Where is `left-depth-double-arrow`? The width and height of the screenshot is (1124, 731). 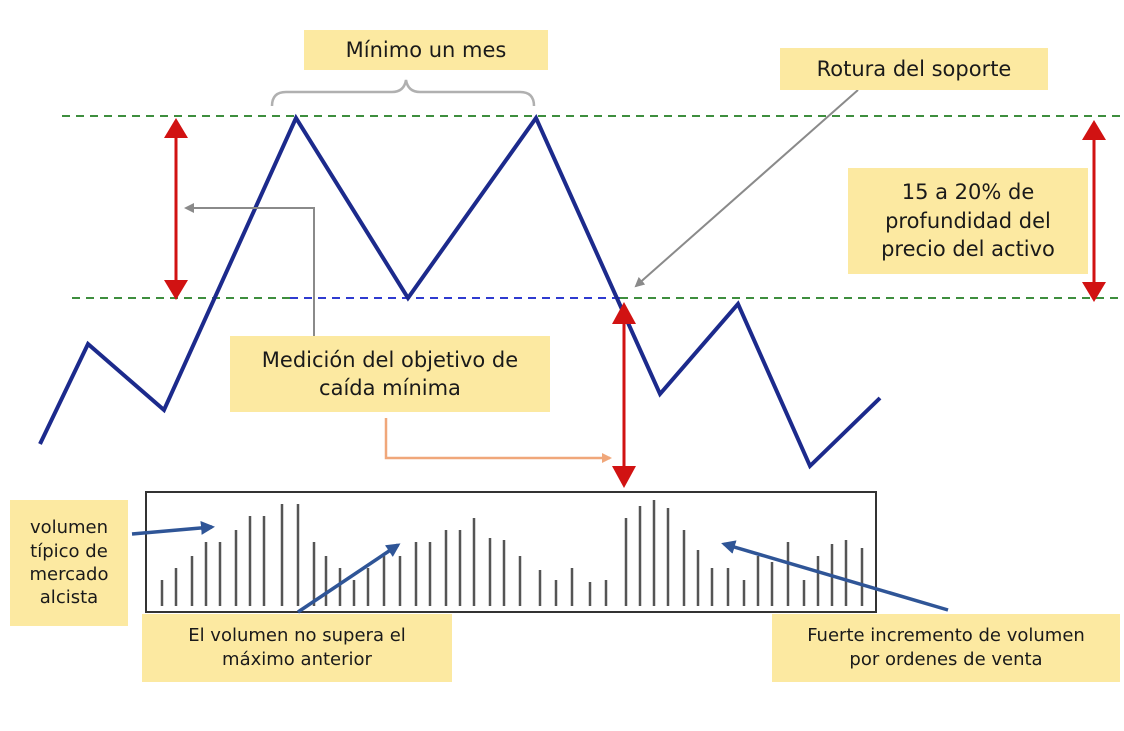
left-depth-double-arrow is located at coordinates (176, 209).